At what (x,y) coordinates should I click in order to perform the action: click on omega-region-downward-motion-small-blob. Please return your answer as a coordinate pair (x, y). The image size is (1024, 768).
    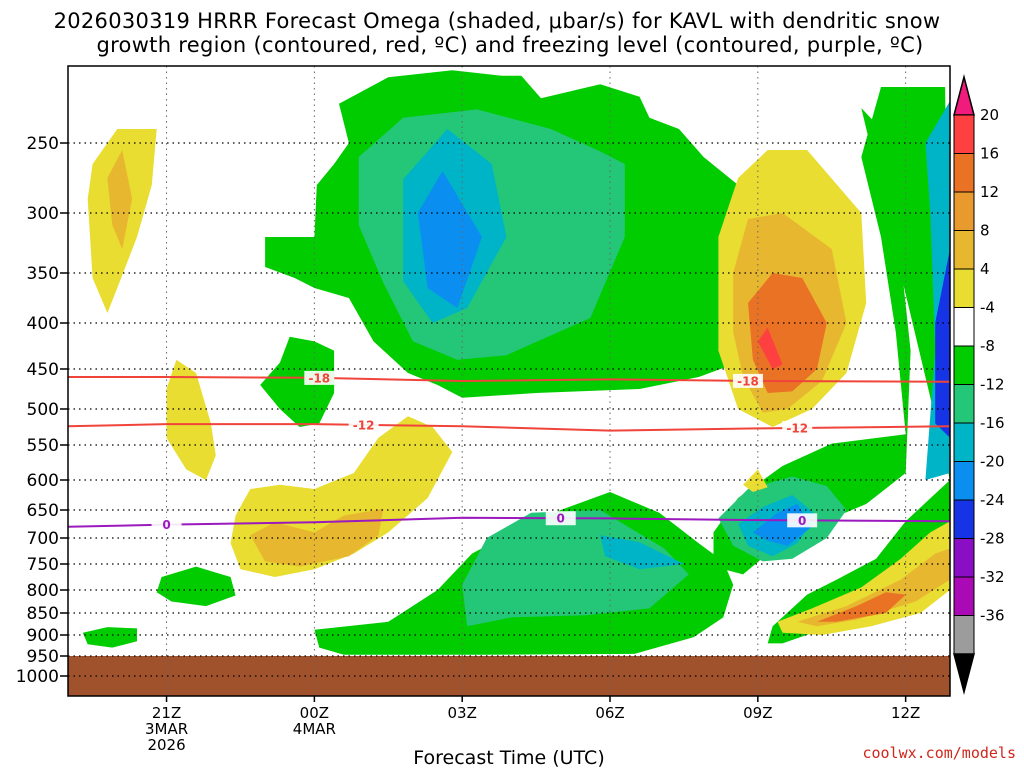
    Looking at the image, I should click on (755, 480).